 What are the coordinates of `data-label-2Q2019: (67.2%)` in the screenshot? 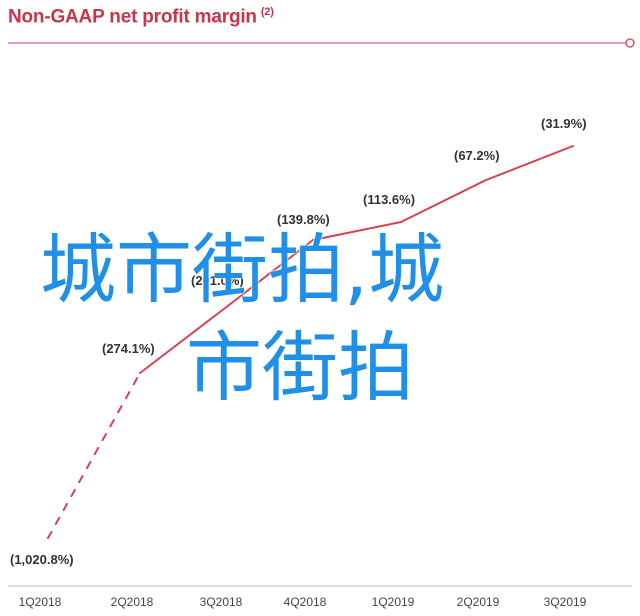 It's located at (477, 155).